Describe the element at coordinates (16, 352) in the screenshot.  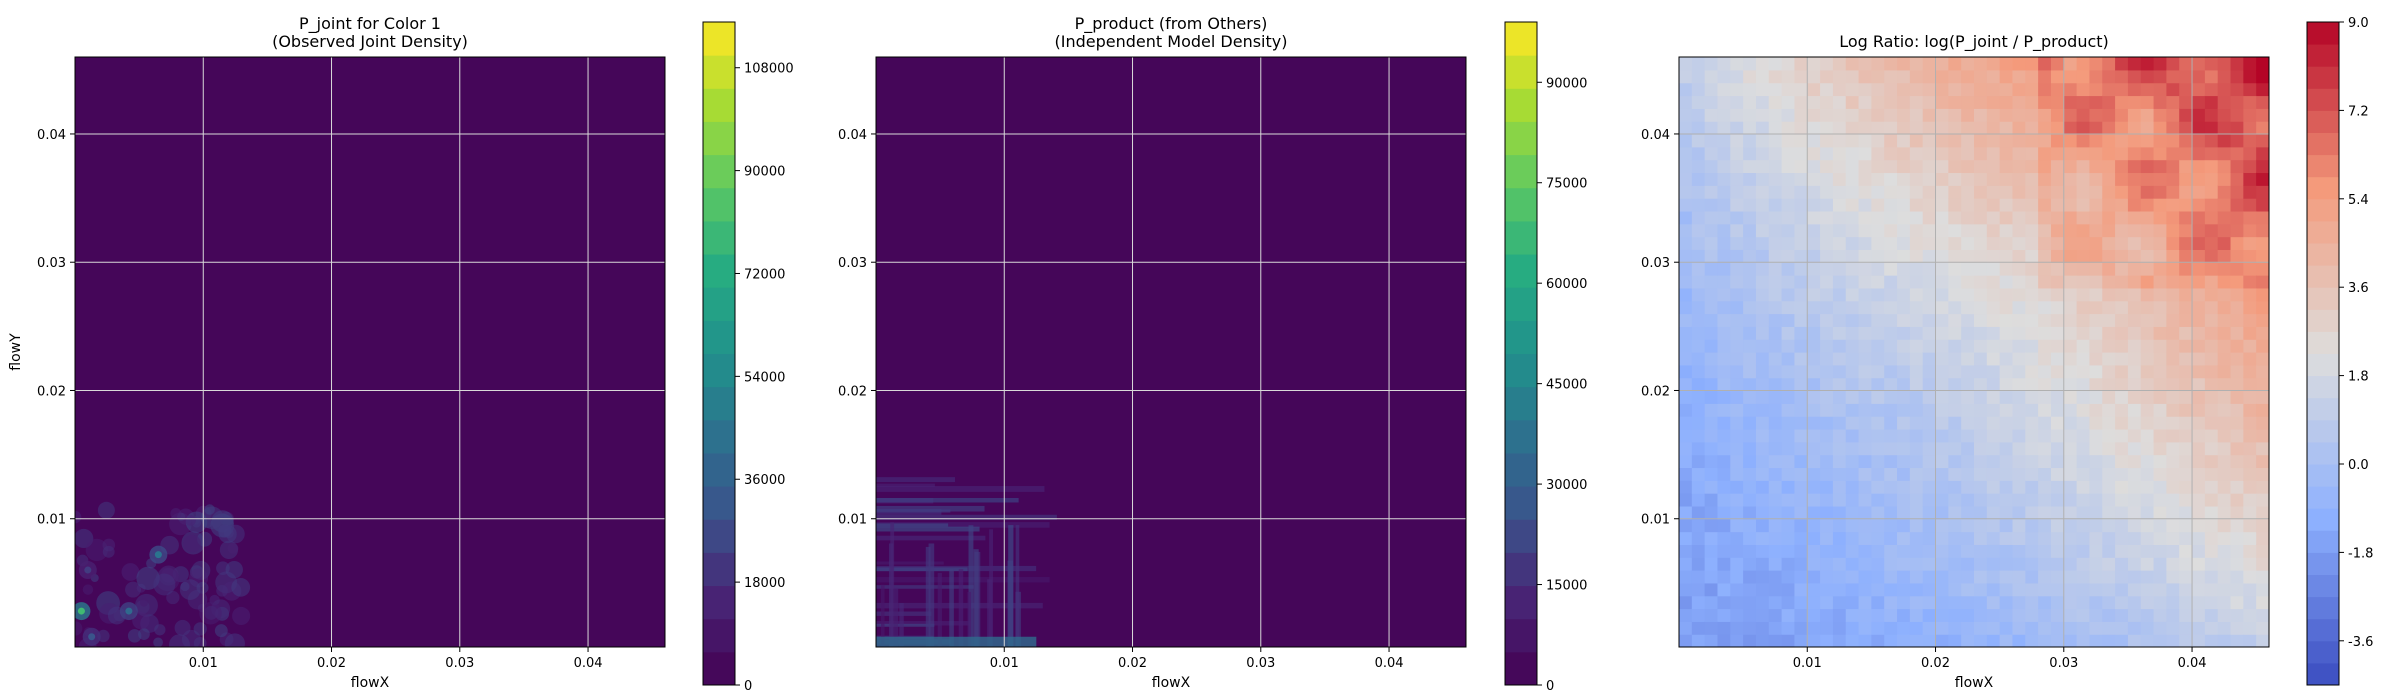
I see `y-axis-label: flowY` at that location.